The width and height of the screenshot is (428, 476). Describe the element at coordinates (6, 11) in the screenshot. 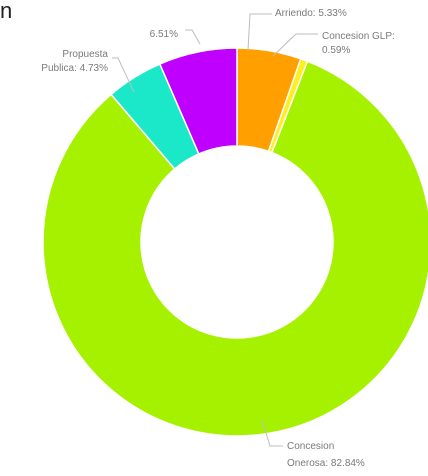

I see `partial-header-text: n` at that location.